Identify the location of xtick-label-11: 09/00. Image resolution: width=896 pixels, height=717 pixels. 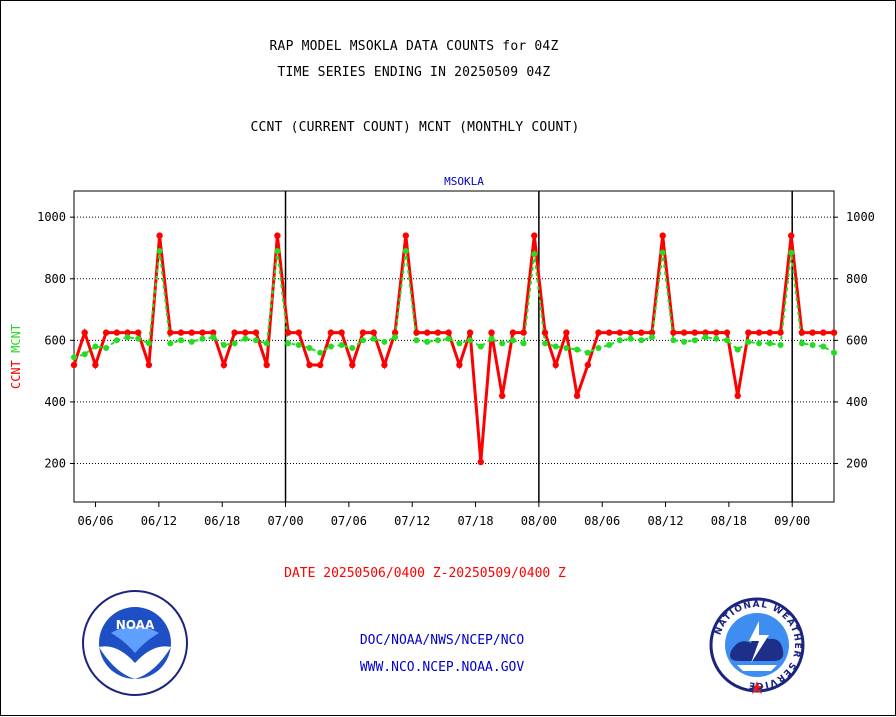
(792, 521).